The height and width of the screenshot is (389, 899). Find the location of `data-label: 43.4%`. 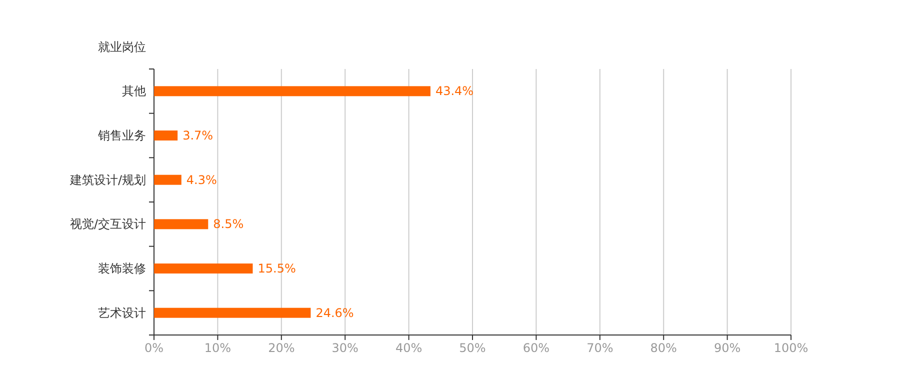

data-label: 43.4% is located at coordinates (454, 91).